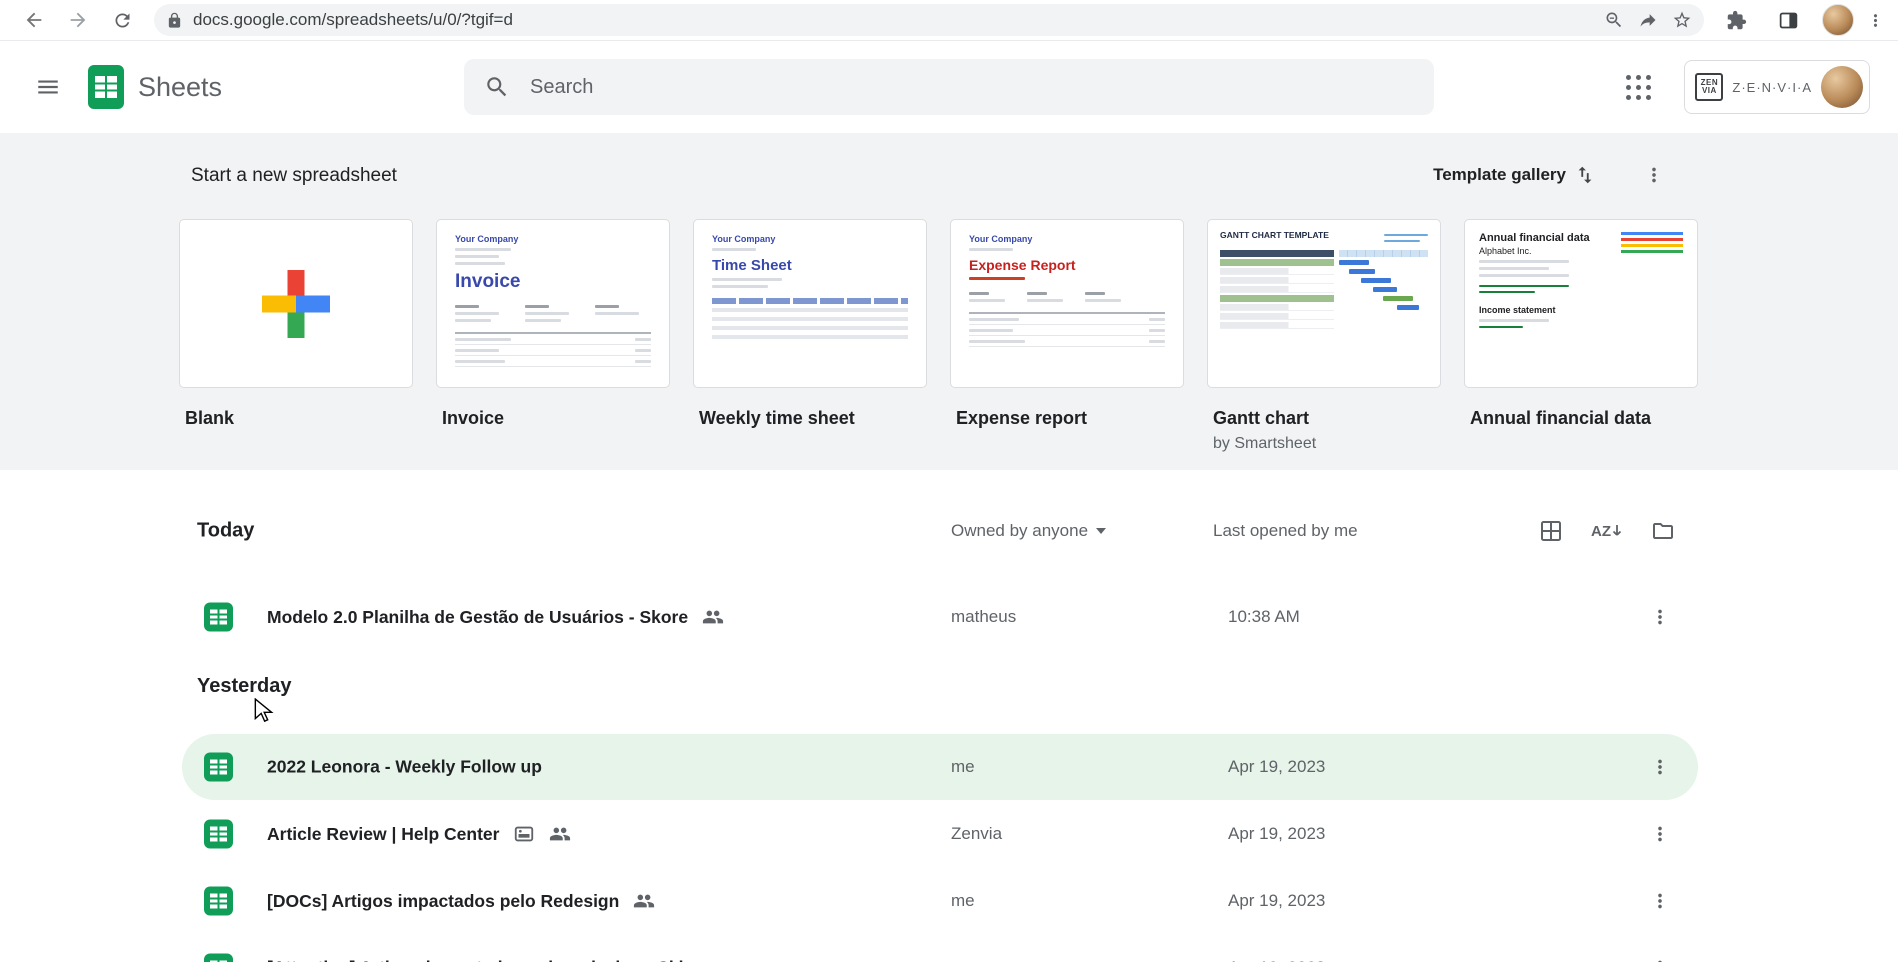 The image size is (1898, 962). I want to click on back-button, so click(34, 20).